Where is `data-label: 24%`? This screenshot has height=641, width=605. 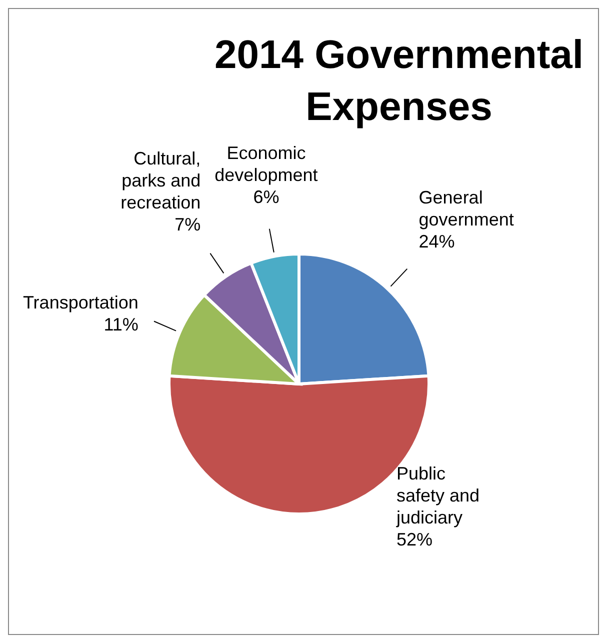
data-label: 24% is located at coordinates (436, 241).